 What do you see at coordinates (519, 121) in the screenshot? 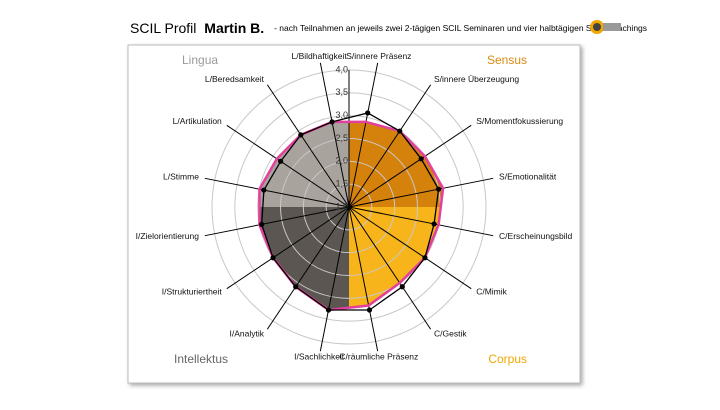
I see `category-label: S/Momentfokussierung` at bounding box center [519, 121].